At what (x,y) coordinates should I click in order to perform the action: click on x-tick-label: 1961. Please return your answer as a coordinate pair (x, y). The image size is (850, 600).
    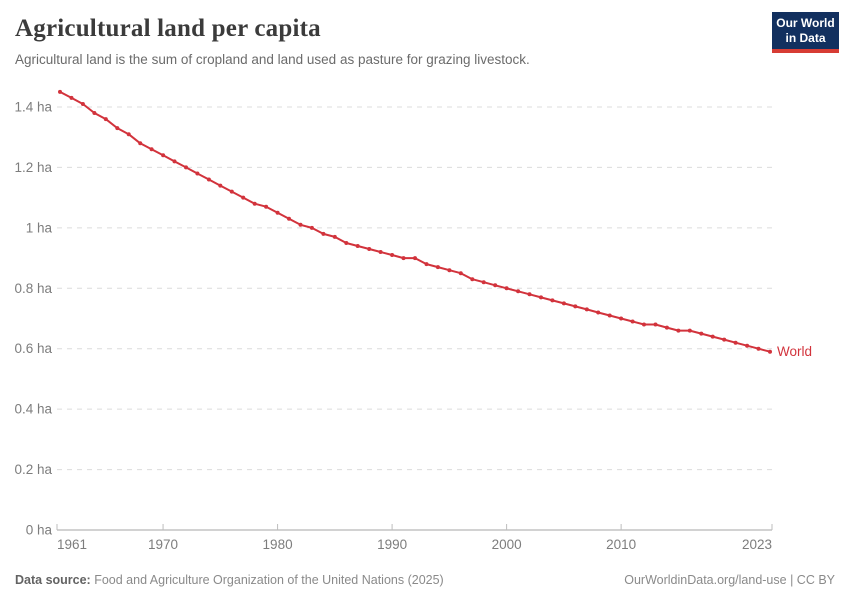
    Looking at the image, I should click on (72, 544).